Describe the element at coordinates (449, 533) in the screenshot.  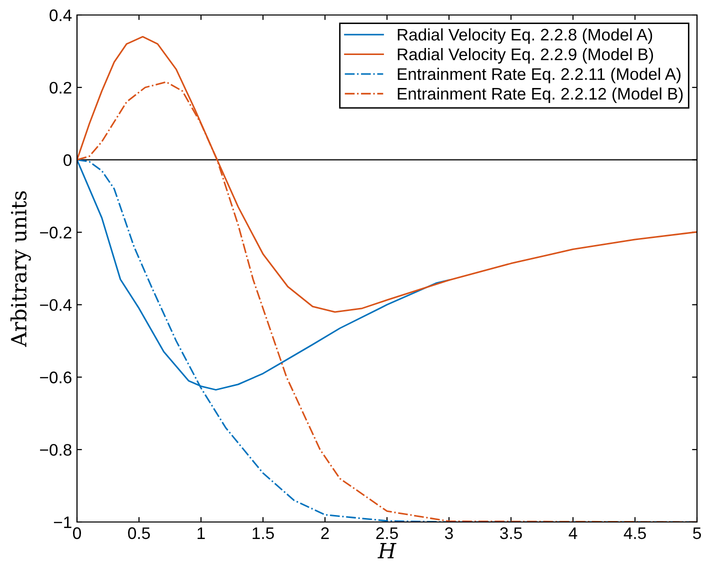
I see `x-tick-label: 3` at that location.